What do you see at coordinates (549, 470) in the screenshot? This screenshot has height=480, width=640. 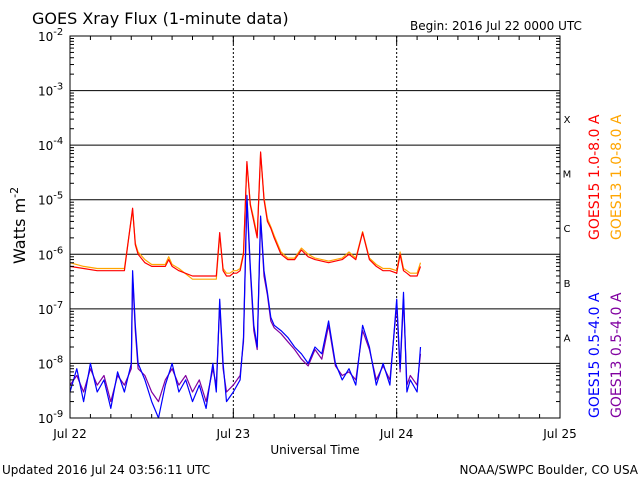 I see `noaa-footer: NOAA/SWPC Boulder, CO USA` at bounding box center [549, 470].